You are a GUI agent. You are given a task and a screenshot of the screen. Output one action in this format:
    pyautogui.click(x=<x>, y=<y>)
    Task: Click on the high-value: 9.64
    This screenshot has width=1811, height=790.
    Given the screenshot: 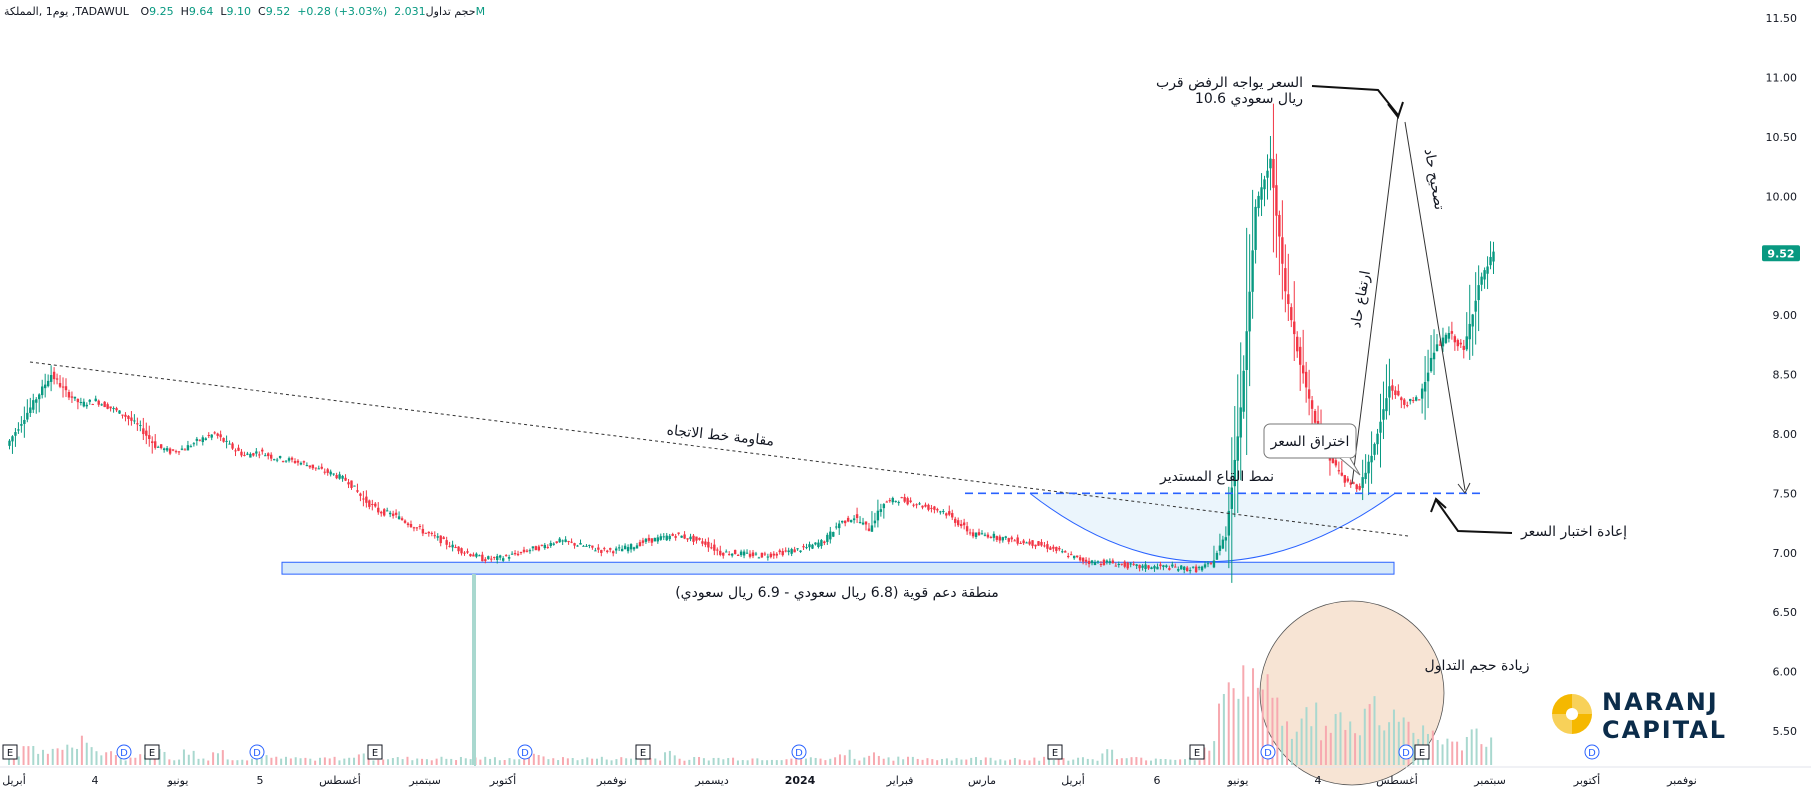 What is the action you would take?
    pyautogui.click(x=201, y=11)
    